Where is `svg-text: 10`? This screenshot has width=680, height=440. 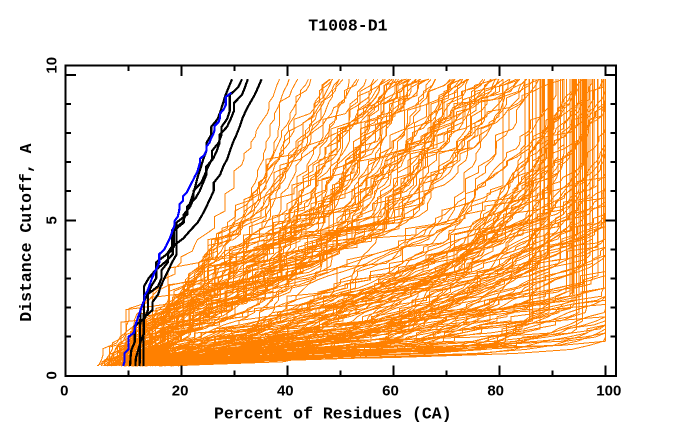 svg-text: 10 is located at coordinates (52, 65).